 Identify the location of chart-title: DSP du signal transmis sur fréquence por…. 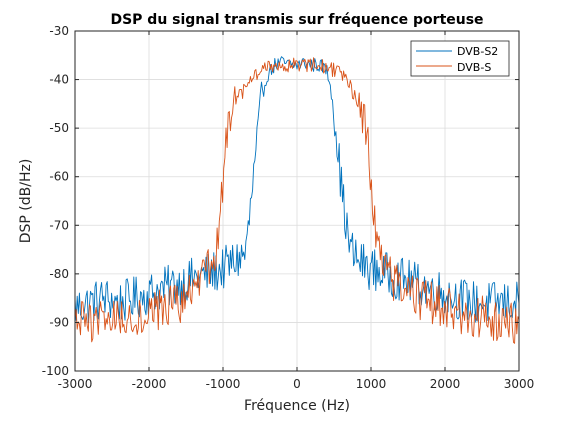
(296, 20).